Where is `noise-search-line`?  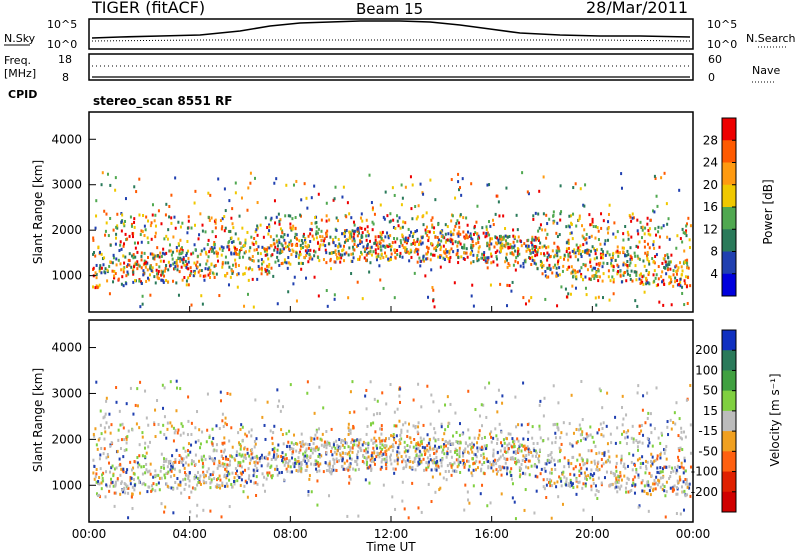
noise-search-line is located at coordinates (391, 40).